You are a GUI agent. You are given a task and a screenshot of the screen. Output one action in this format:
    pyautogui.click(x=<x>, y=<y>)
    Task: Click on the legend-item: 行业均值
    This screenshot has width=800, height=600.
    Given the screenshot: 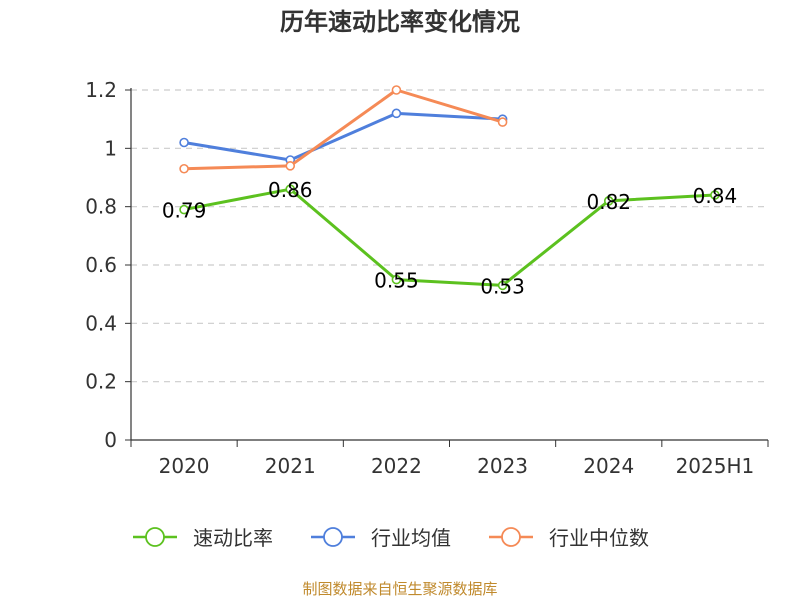 What is the action you would take?
    pyautogui.click(x=381, y=538)
    